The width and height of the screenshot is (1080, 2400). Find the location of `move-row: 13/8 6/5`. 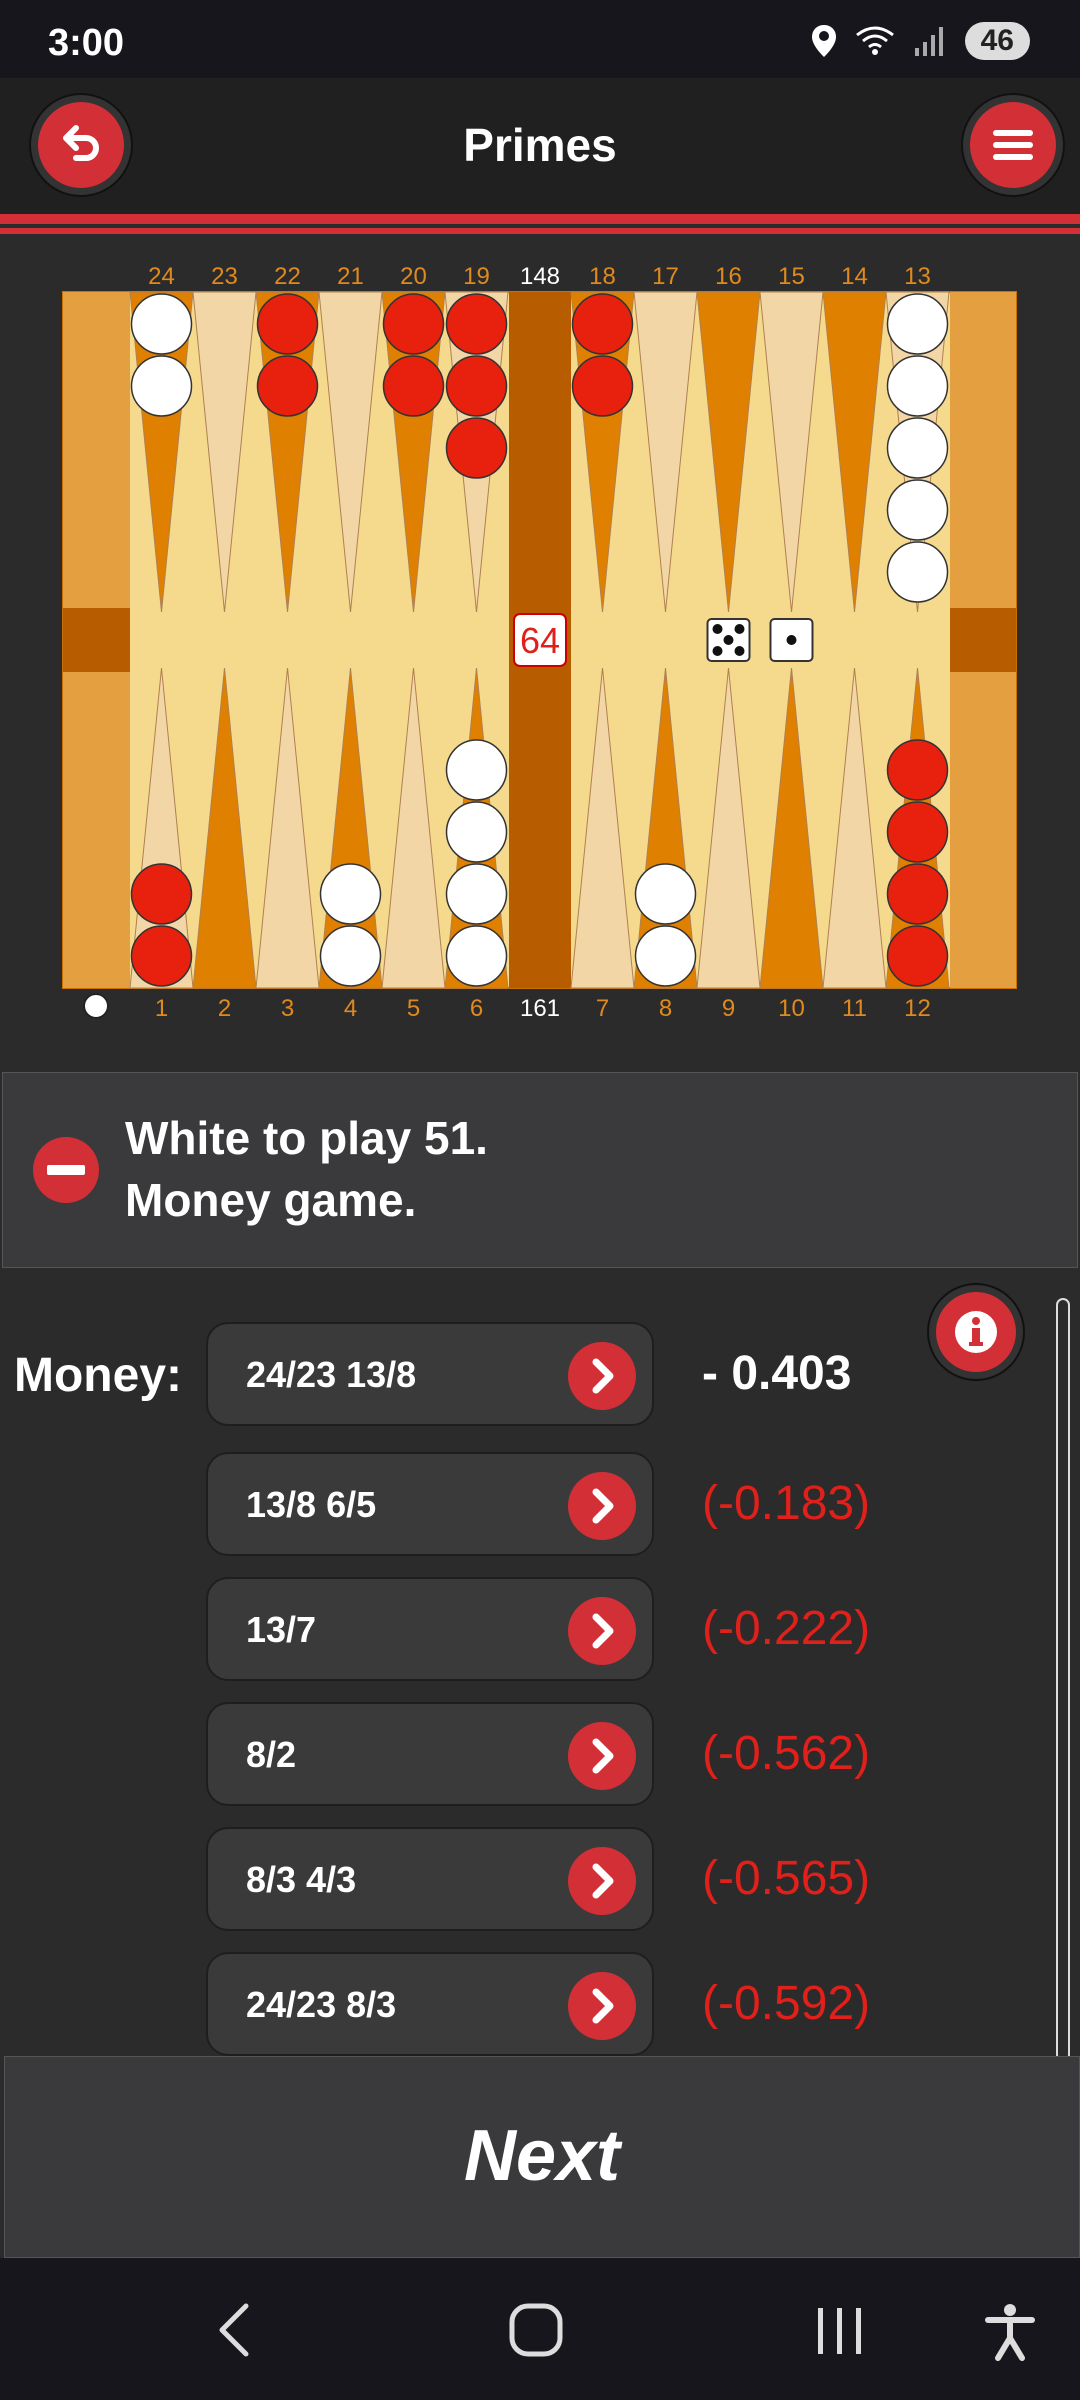

move-row: 13/8 6/5 is located at coordinates (430, 1504).